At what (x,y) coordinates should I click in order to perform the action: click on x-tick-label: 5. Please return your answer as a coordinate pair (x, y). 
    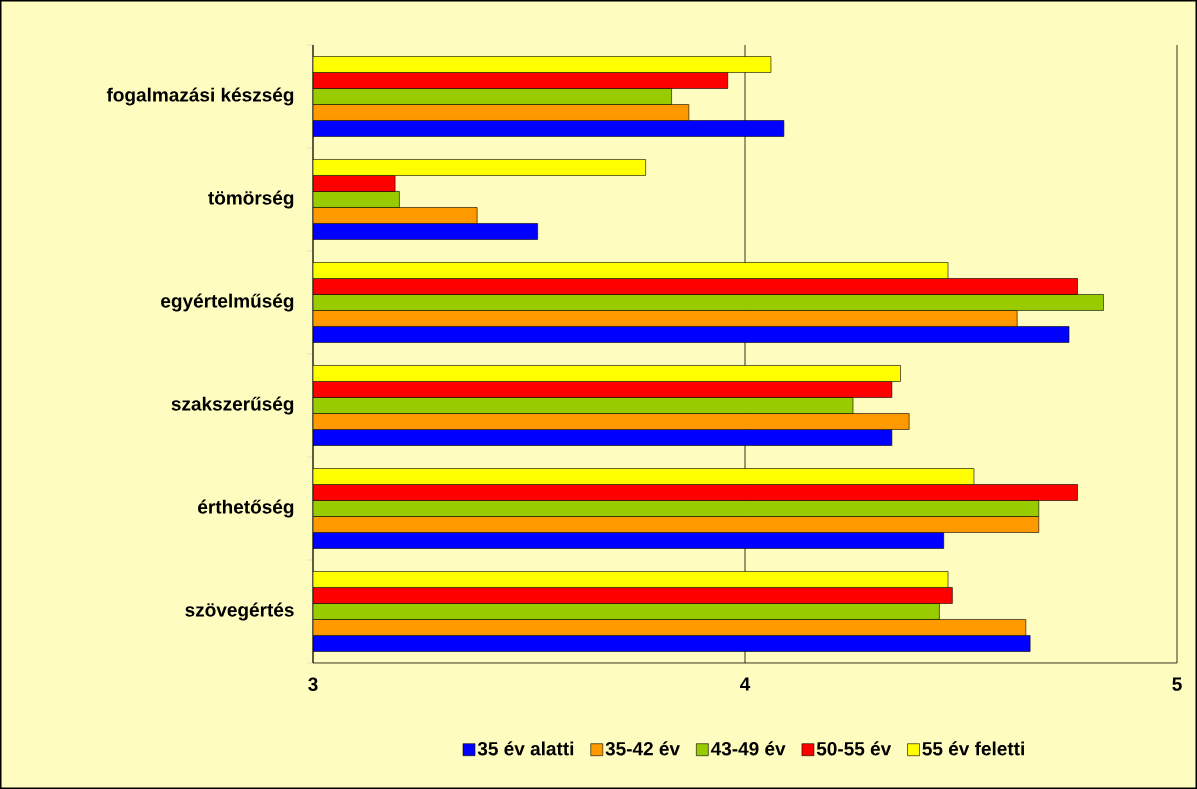
    Looking at the image, I should click on (1177, 684).